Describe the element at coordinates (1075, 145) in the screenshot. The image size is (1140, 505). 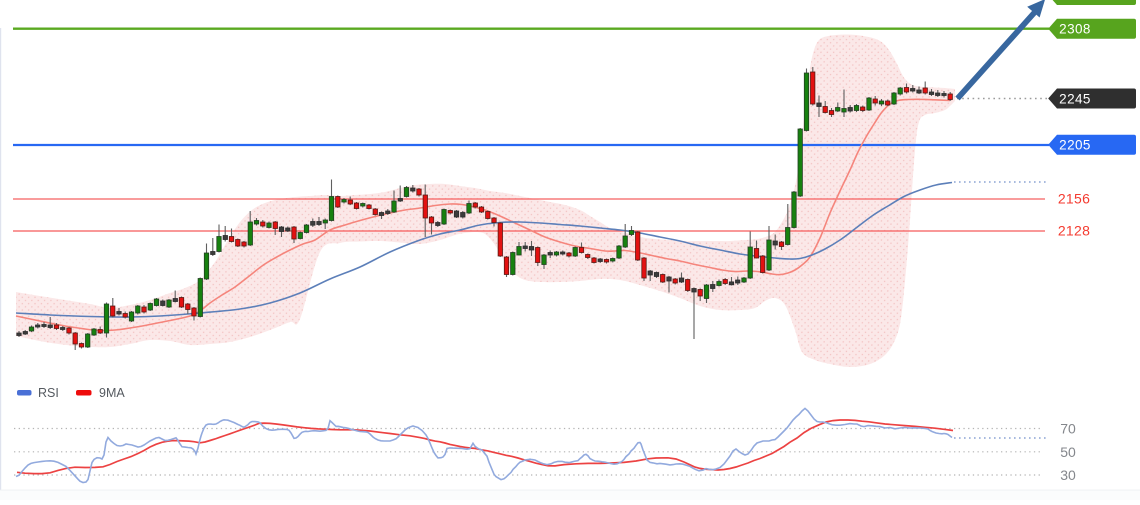
I see `svg-text: 2205` at that location.